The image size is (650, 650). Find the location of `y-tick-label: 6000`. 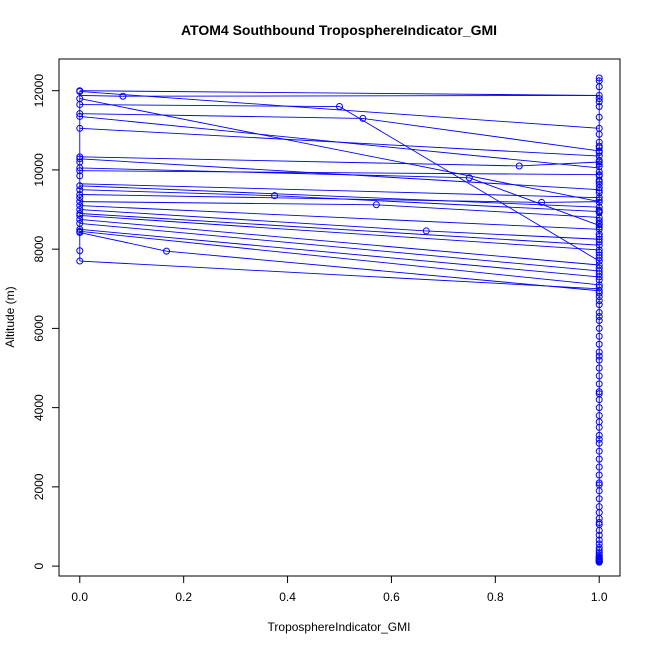

y-tick-label: 6000 is located at coordinates (39, 328).